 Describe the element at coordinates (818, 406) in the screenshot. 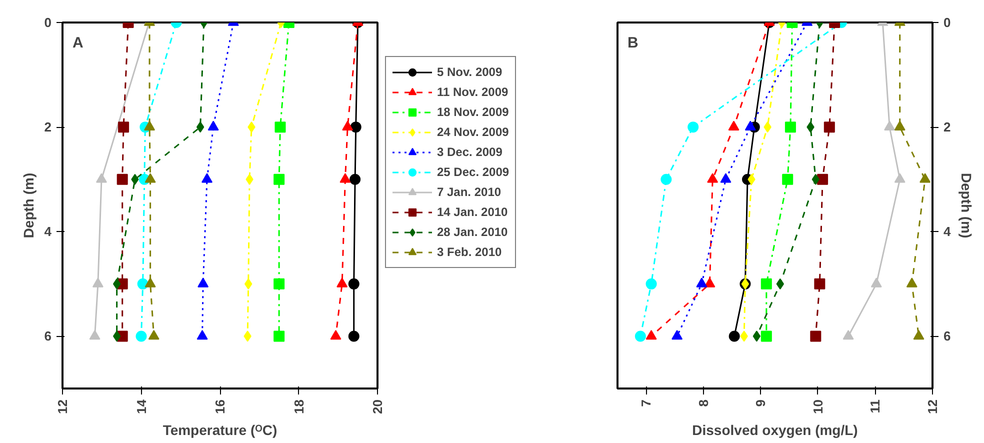

I see `x-tick-label: 10` at that location.